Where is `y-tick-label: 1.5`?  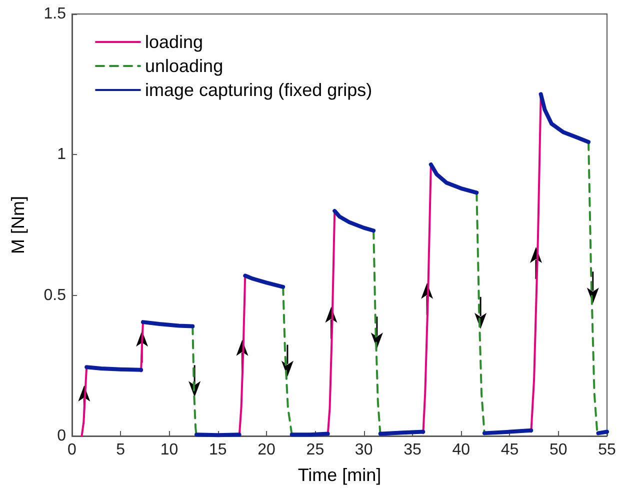
y-tick-label: 1.5 is located at coordinates (55, 14).